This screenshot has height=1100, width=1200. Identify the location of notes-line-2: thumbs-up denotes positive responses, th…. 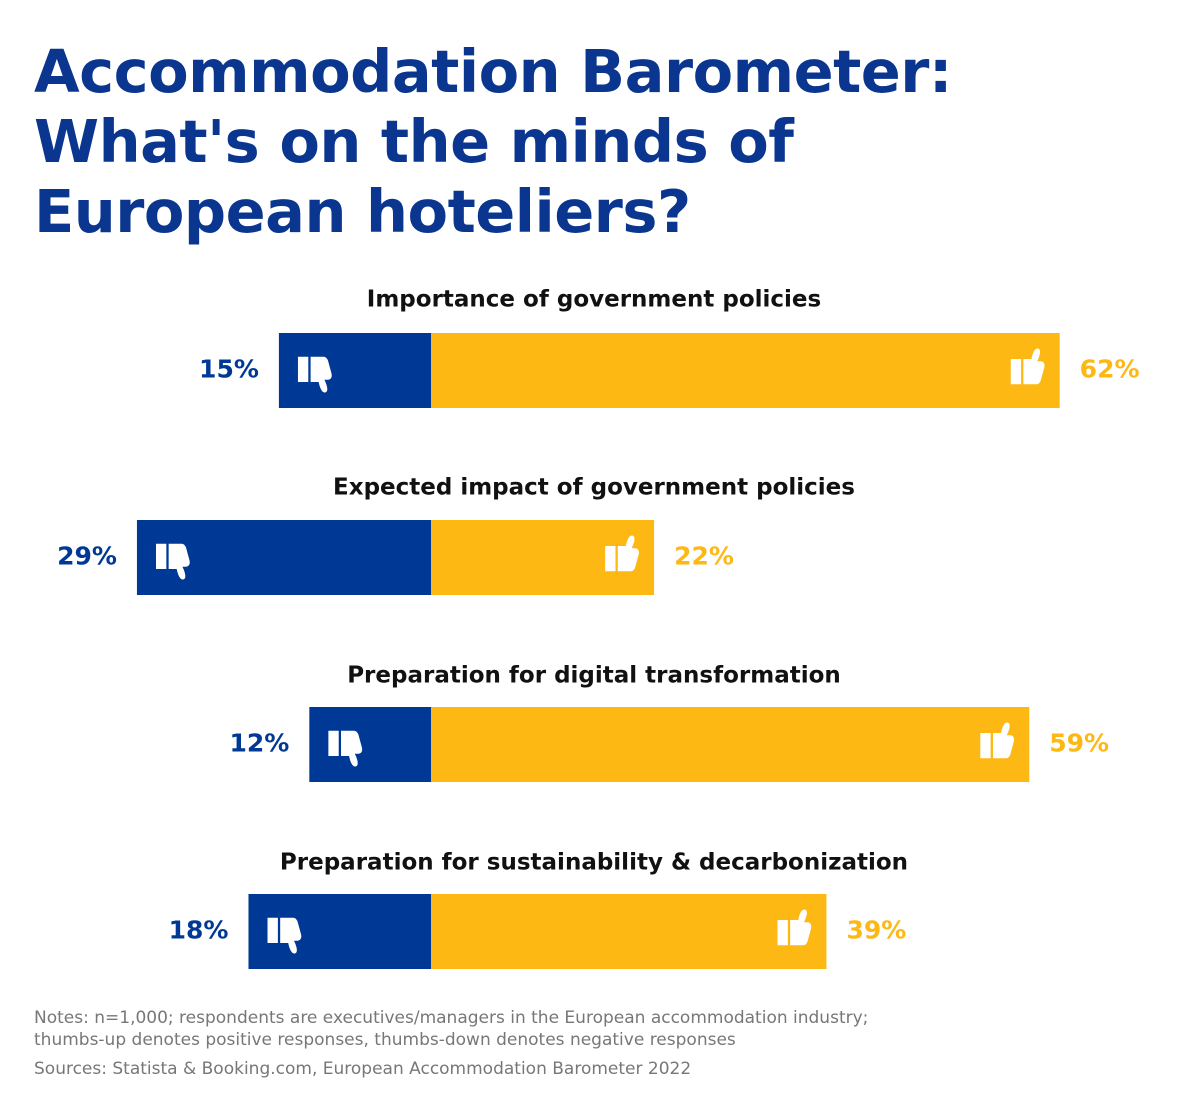
(385, 1040).